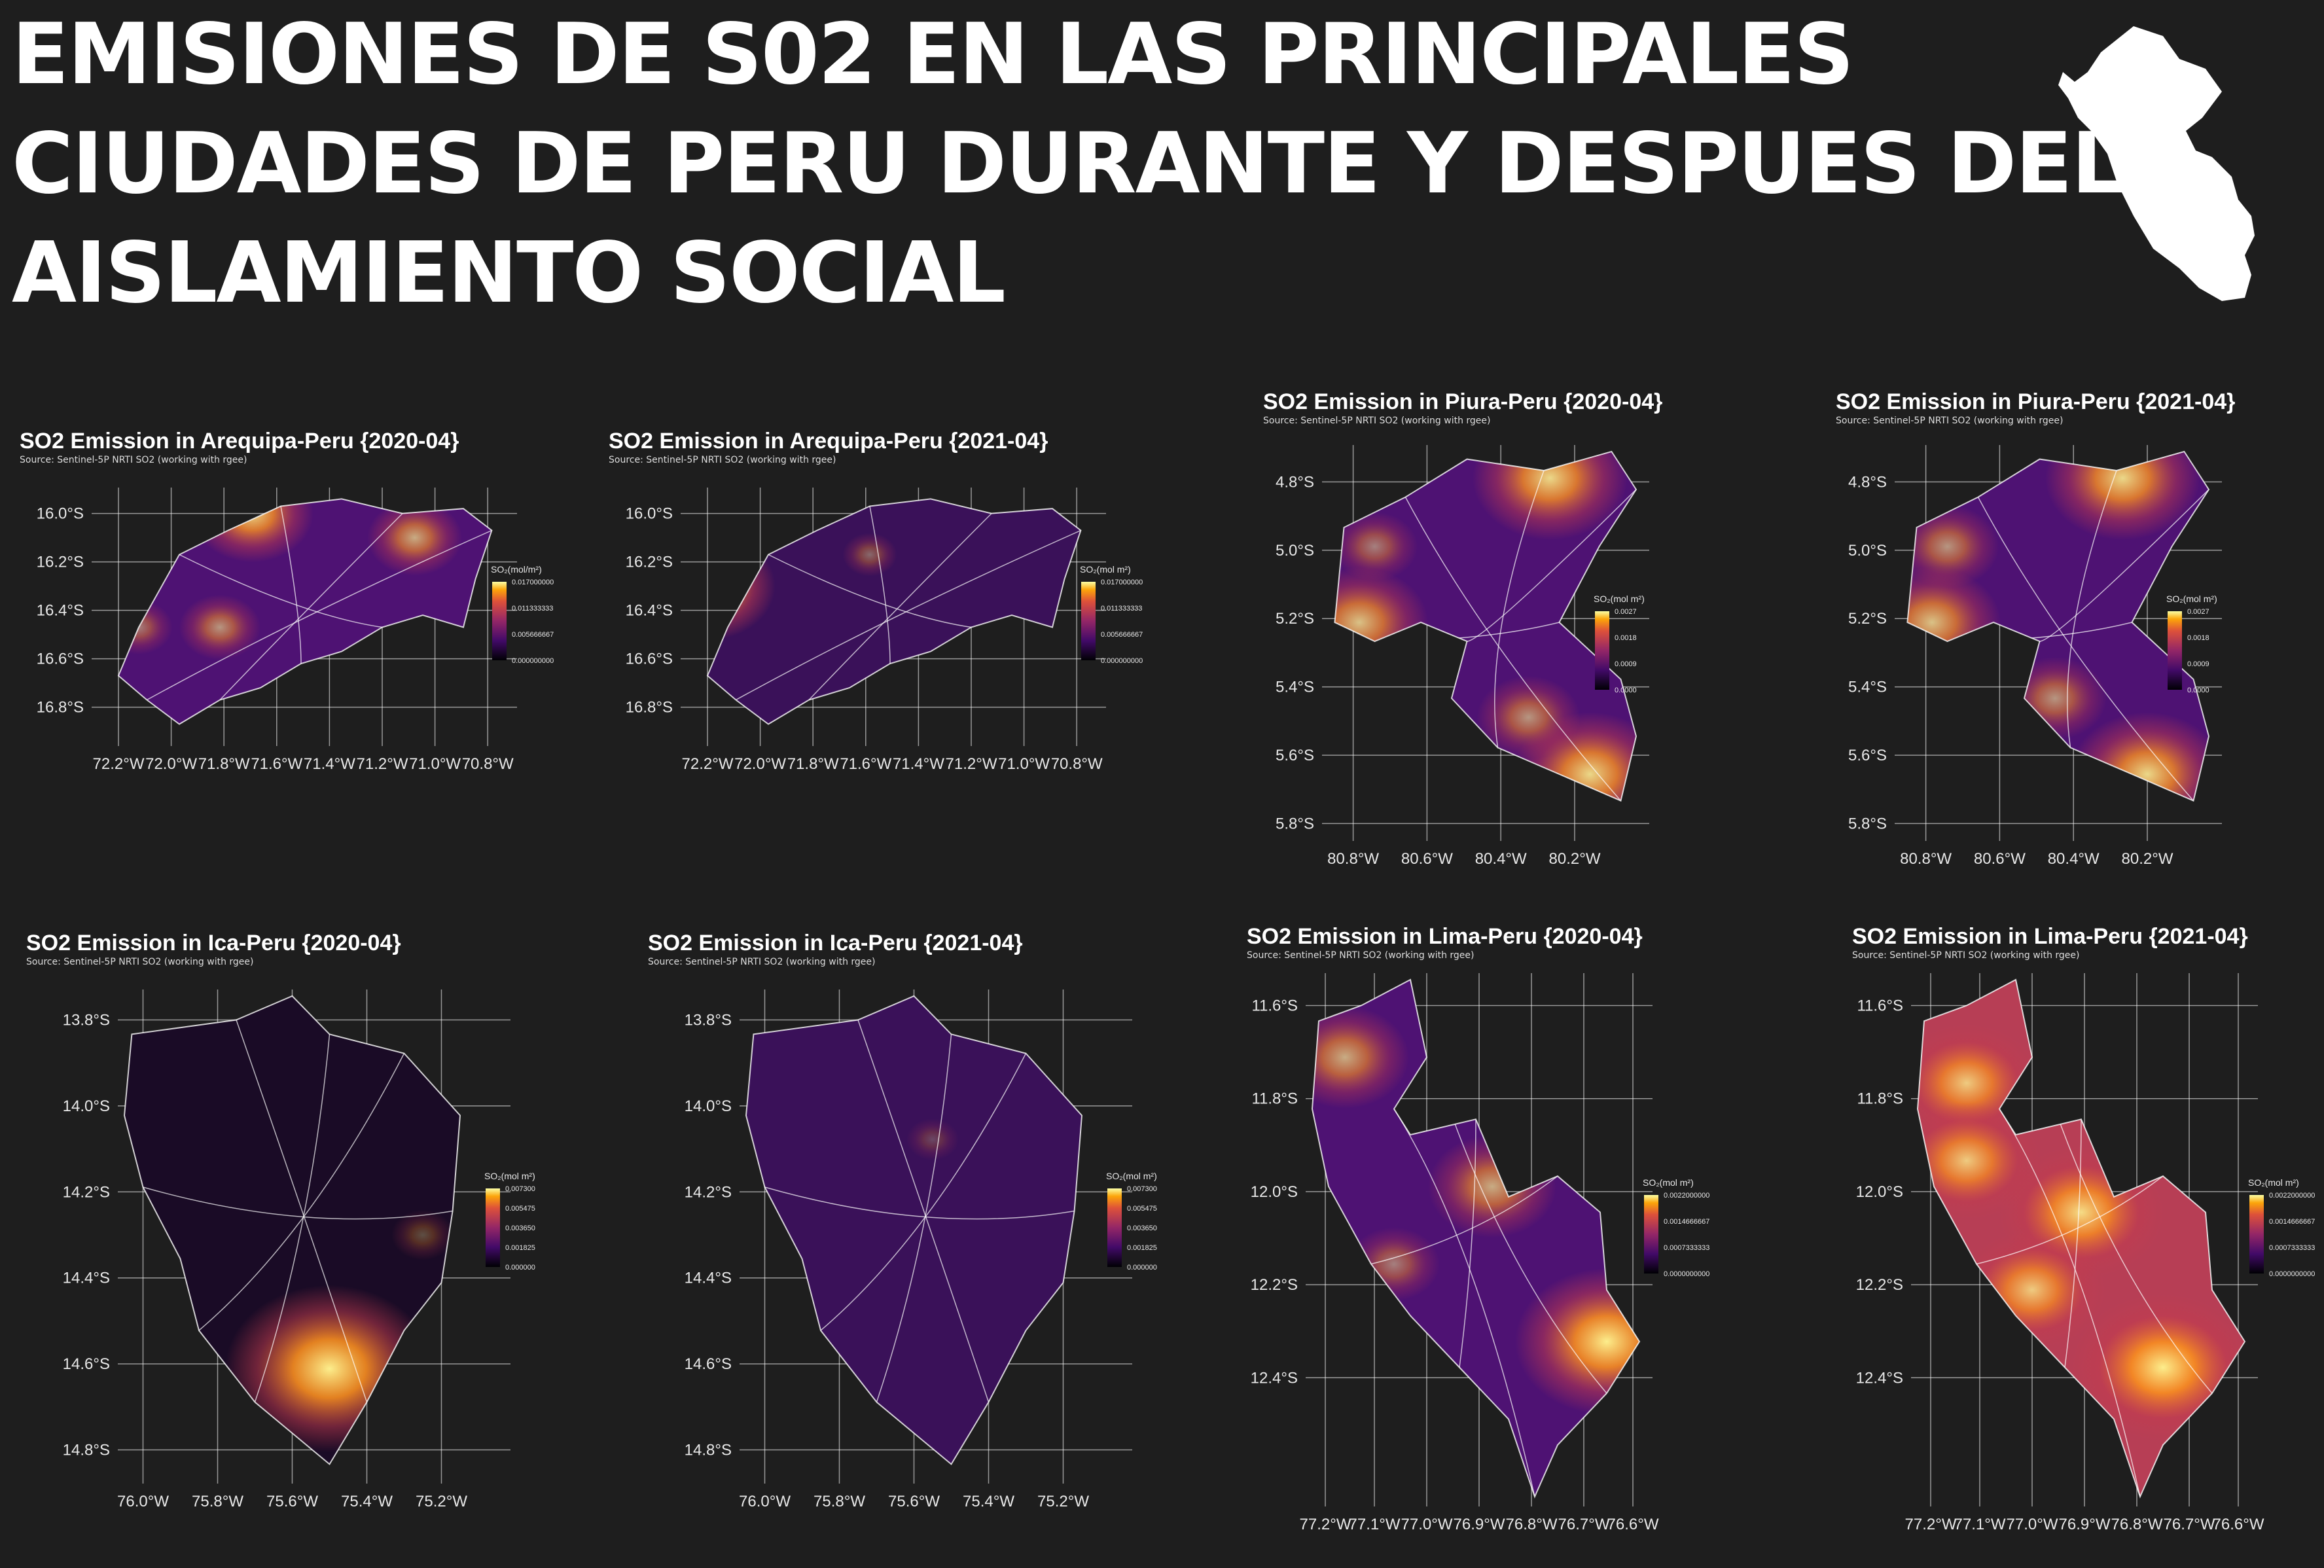 The width and height of the screenshot is (2324, 1568). What do you see at coordinates (533, 635) in the screenshot?
I see `legend-label: 0.005666667` at bounding box center [533, 635].